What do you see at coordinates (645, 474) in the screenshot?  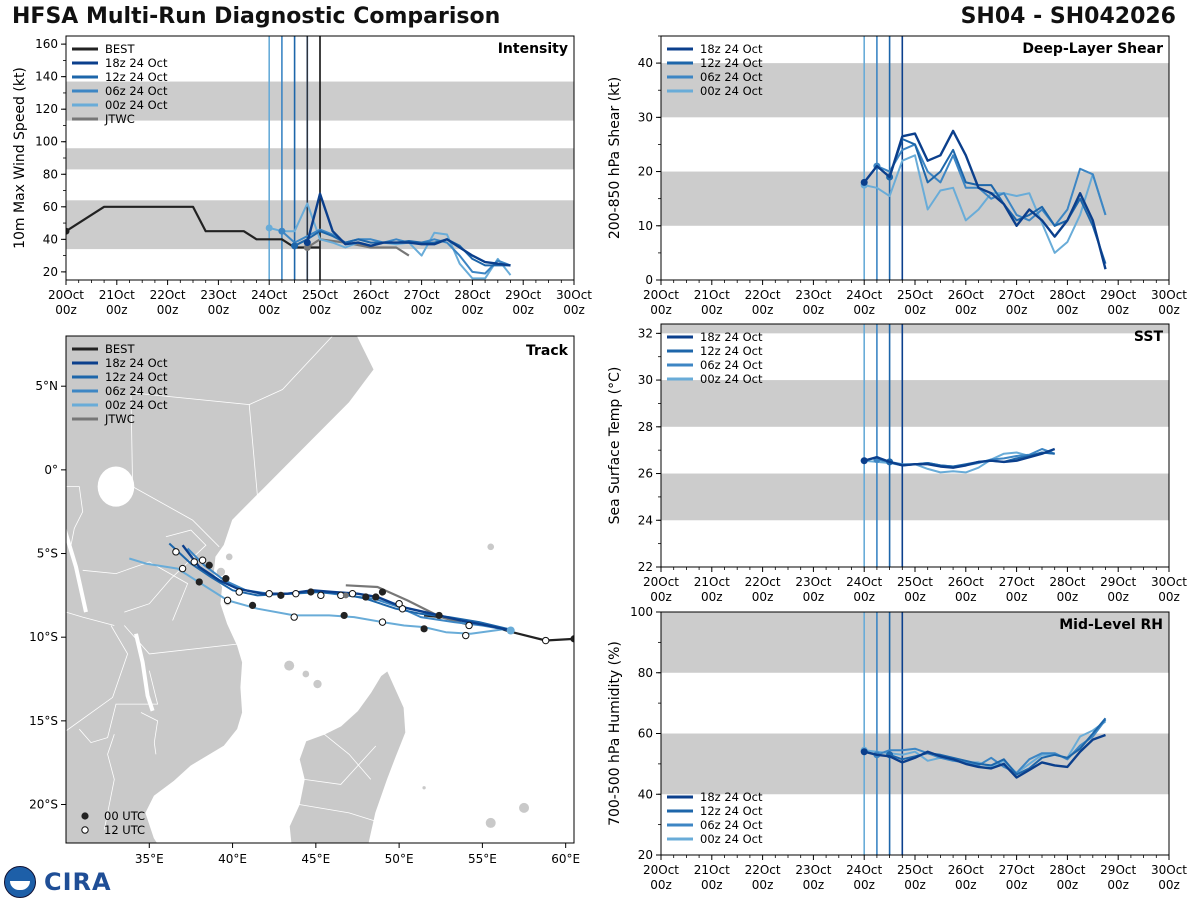 I see `y-tick-label-sst: 26` at bounding box center [645, 474].